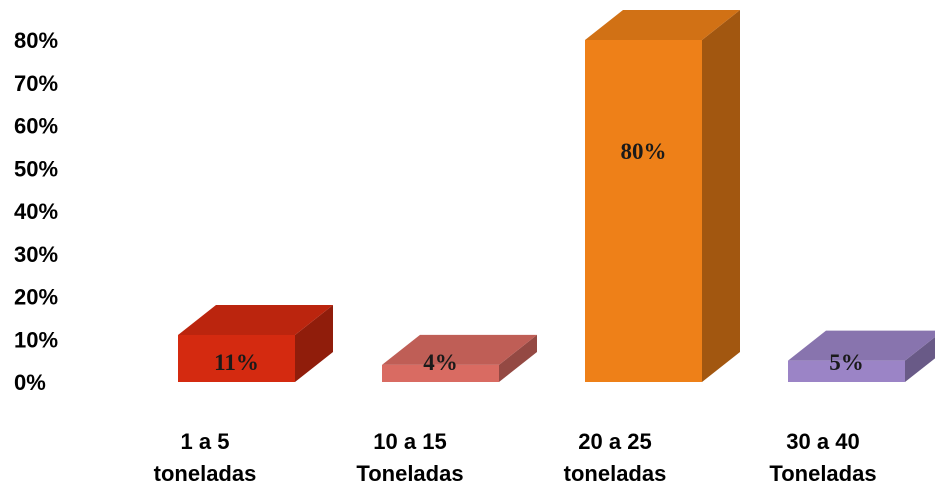 The image size is (935, 491). I want to click on y-tick-label: 40%, so click(36, 211).